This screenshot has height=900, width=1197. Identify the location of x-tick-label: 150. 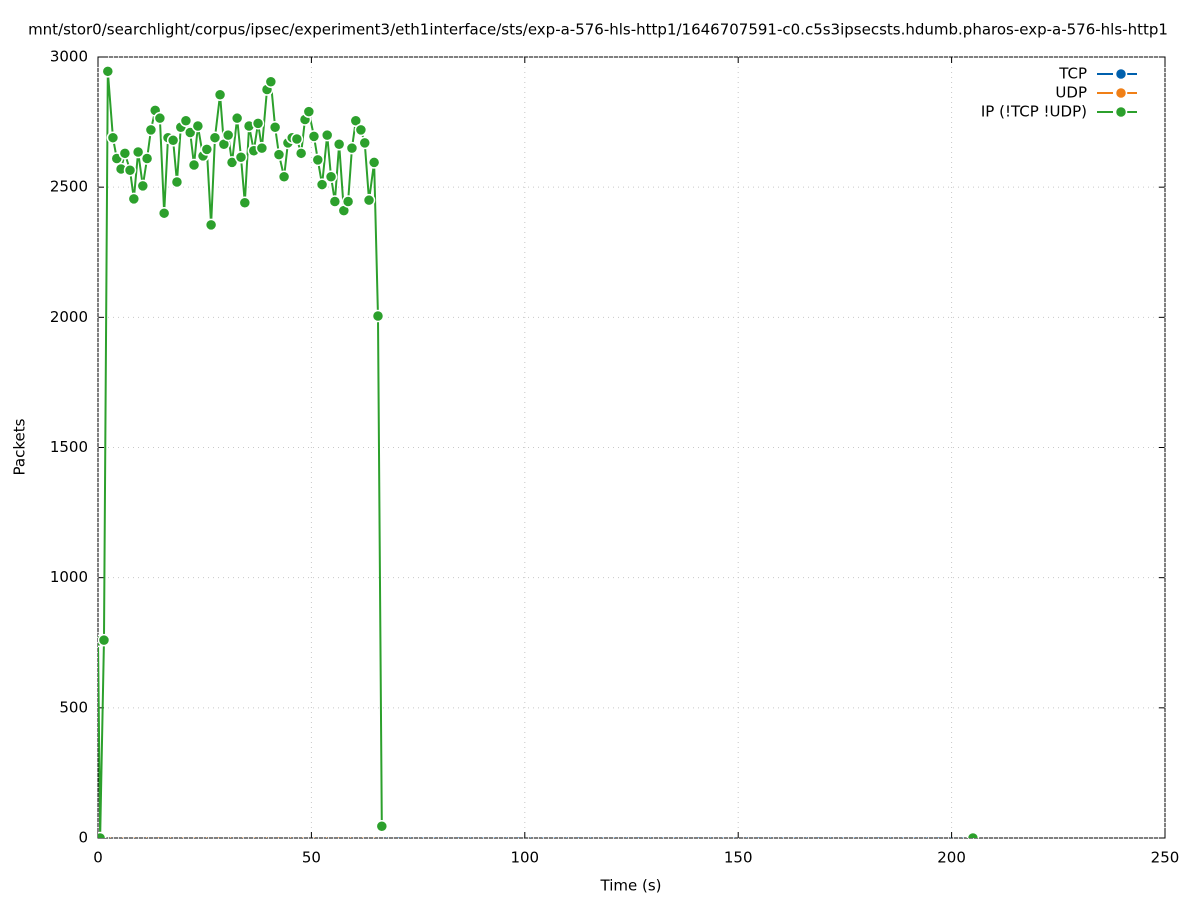
(738, 858).